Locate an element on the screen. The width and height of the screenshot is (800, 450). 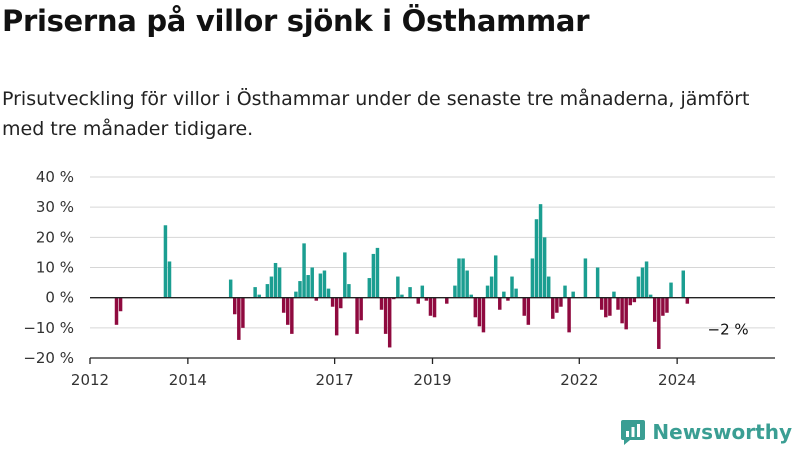
newsworthy-logo: Newsworthy is located at coordinates (706, 432).